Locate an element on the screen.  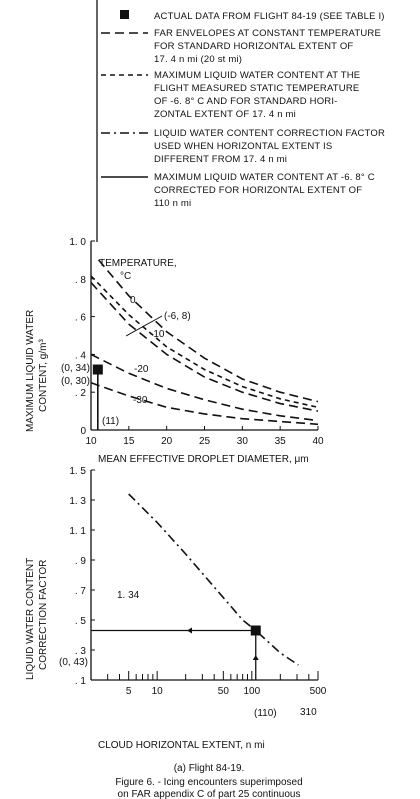
chart1-temperature-unit: °C is located at coordinates (125, 276).